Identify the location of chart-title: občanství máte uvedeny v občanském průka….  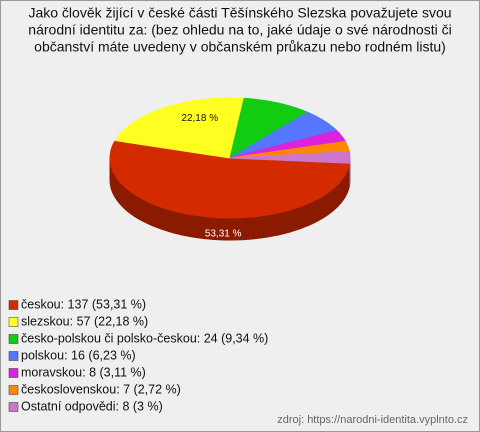
(240, 47).